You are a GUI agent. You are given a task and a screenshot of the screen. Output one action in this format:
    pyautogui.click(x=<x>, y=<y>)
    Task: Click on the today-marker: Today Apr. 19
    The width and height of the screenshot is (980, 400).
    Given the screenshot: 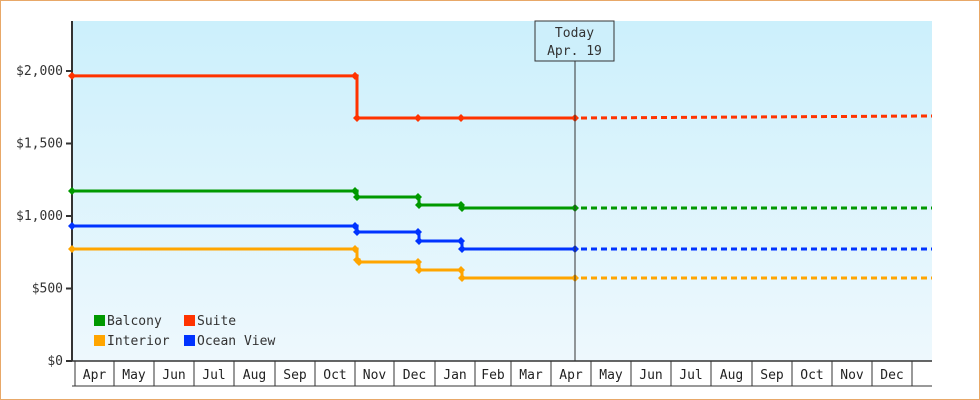 What is the action you would take?
    pyautogui.click(x=574, y=190)
    